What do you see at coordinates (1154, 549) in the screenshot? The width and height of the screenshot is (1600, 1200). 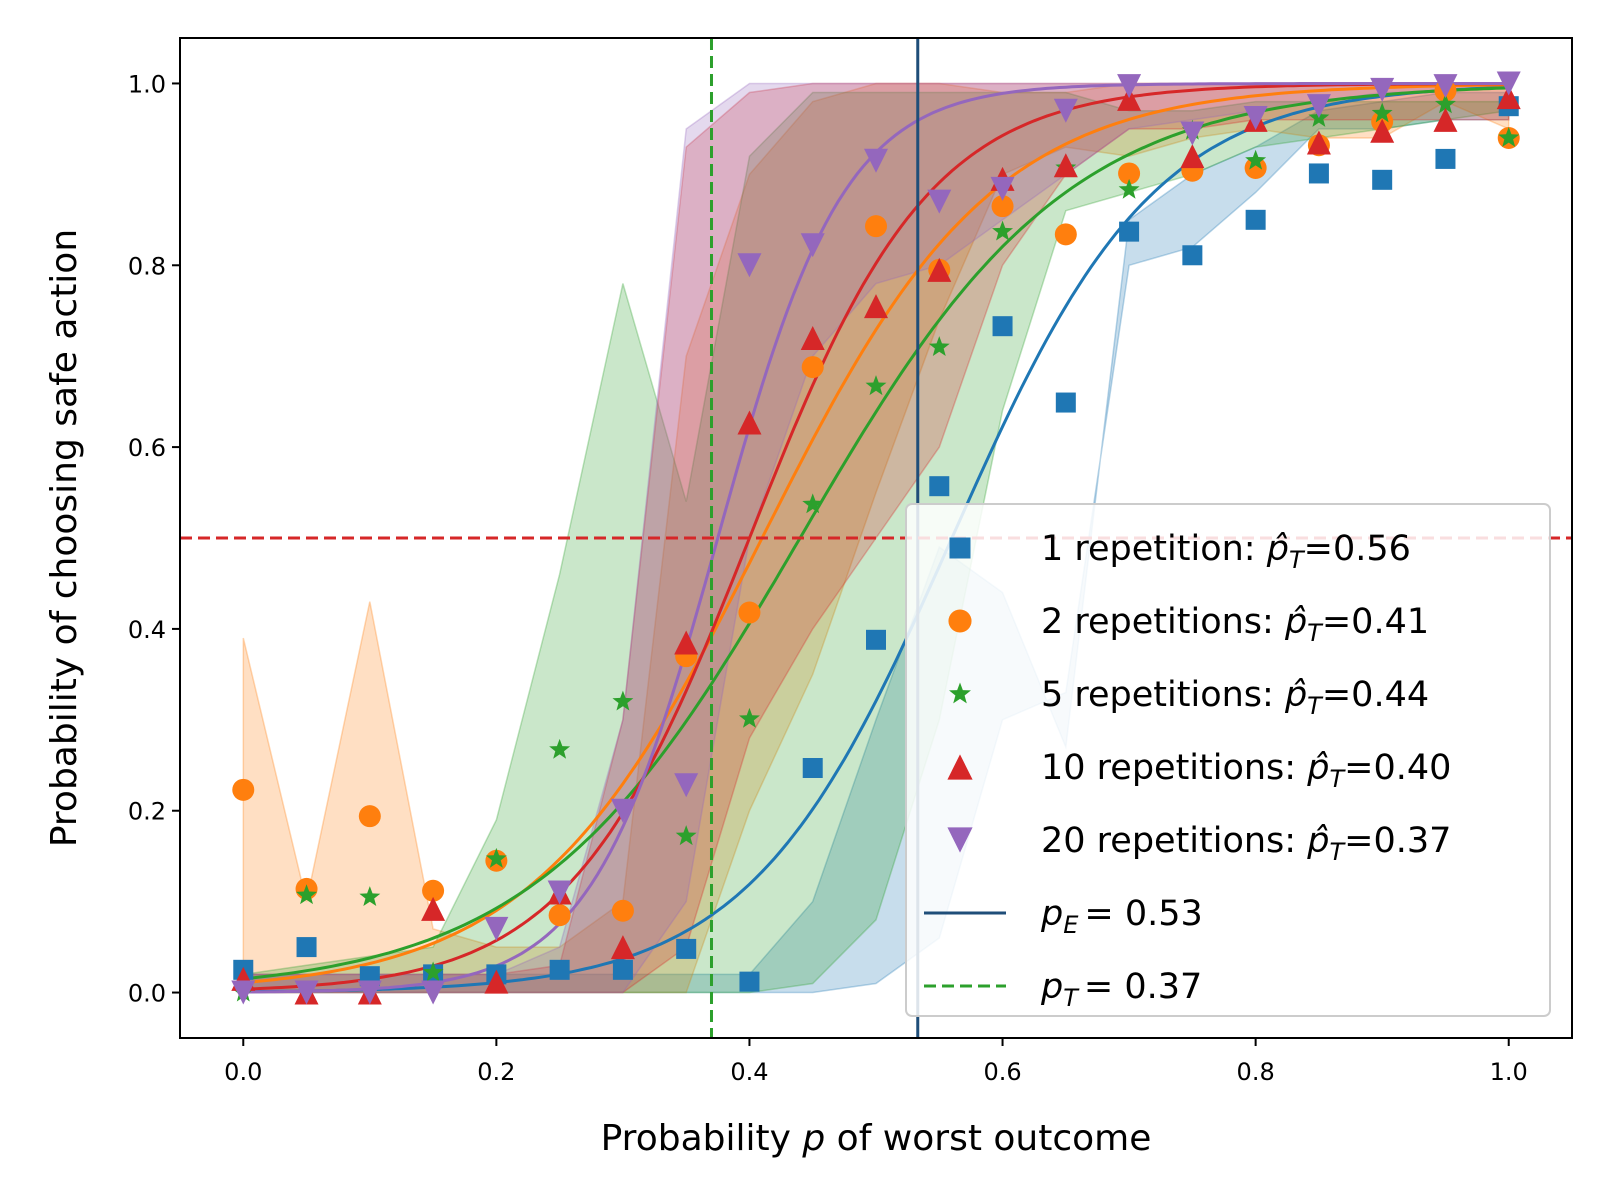 I see `legend-series-name: 1 repetition:` at bounding box center [1154, 549].